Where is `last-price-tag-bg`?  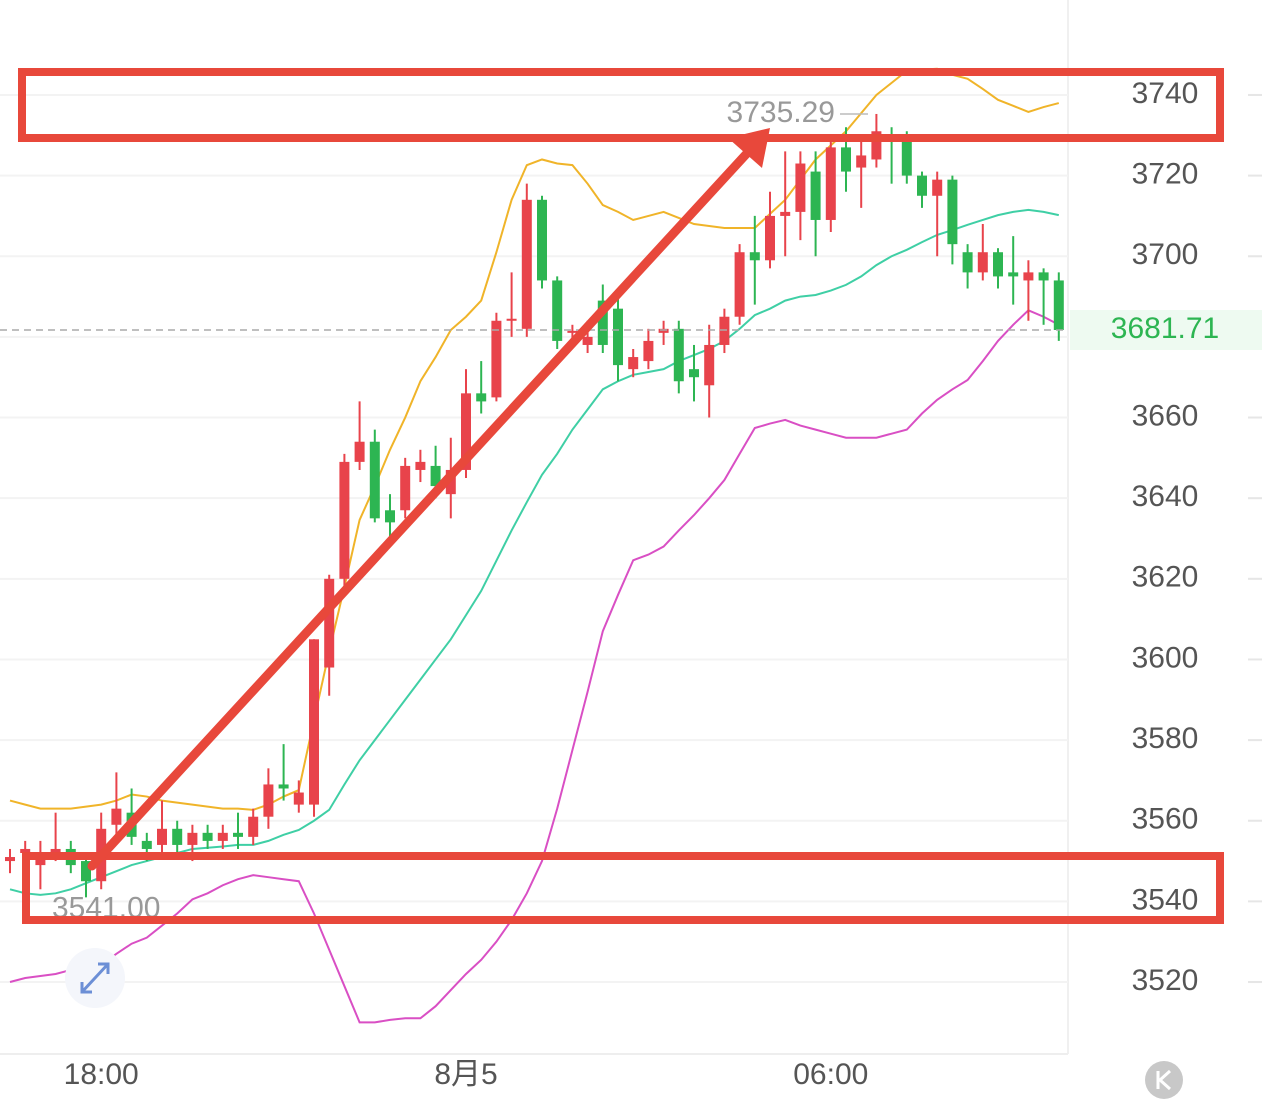 last-price-tag-bg is located at coordinates (1166, 329).